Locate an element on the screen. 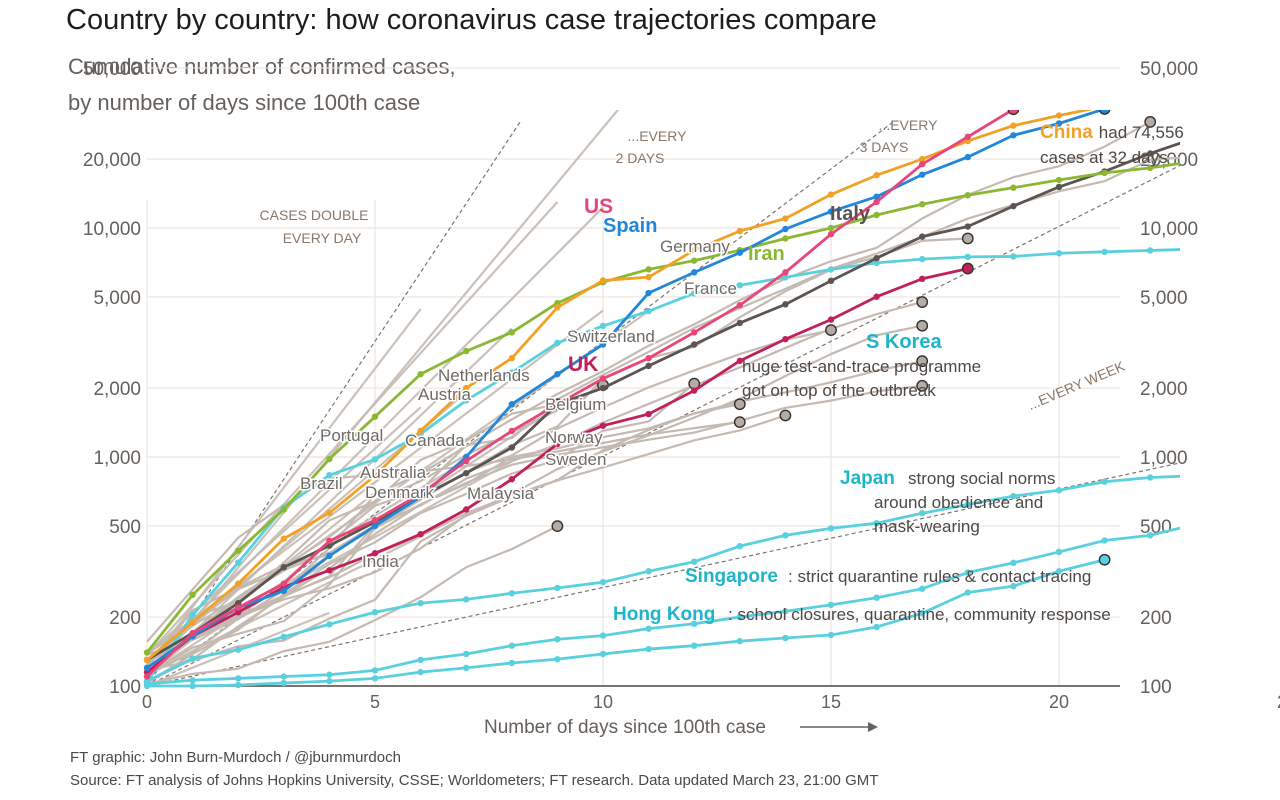 This screenshot has width=1280, height=800. country-label-japan: Japan is located at coordinates (867, 478).